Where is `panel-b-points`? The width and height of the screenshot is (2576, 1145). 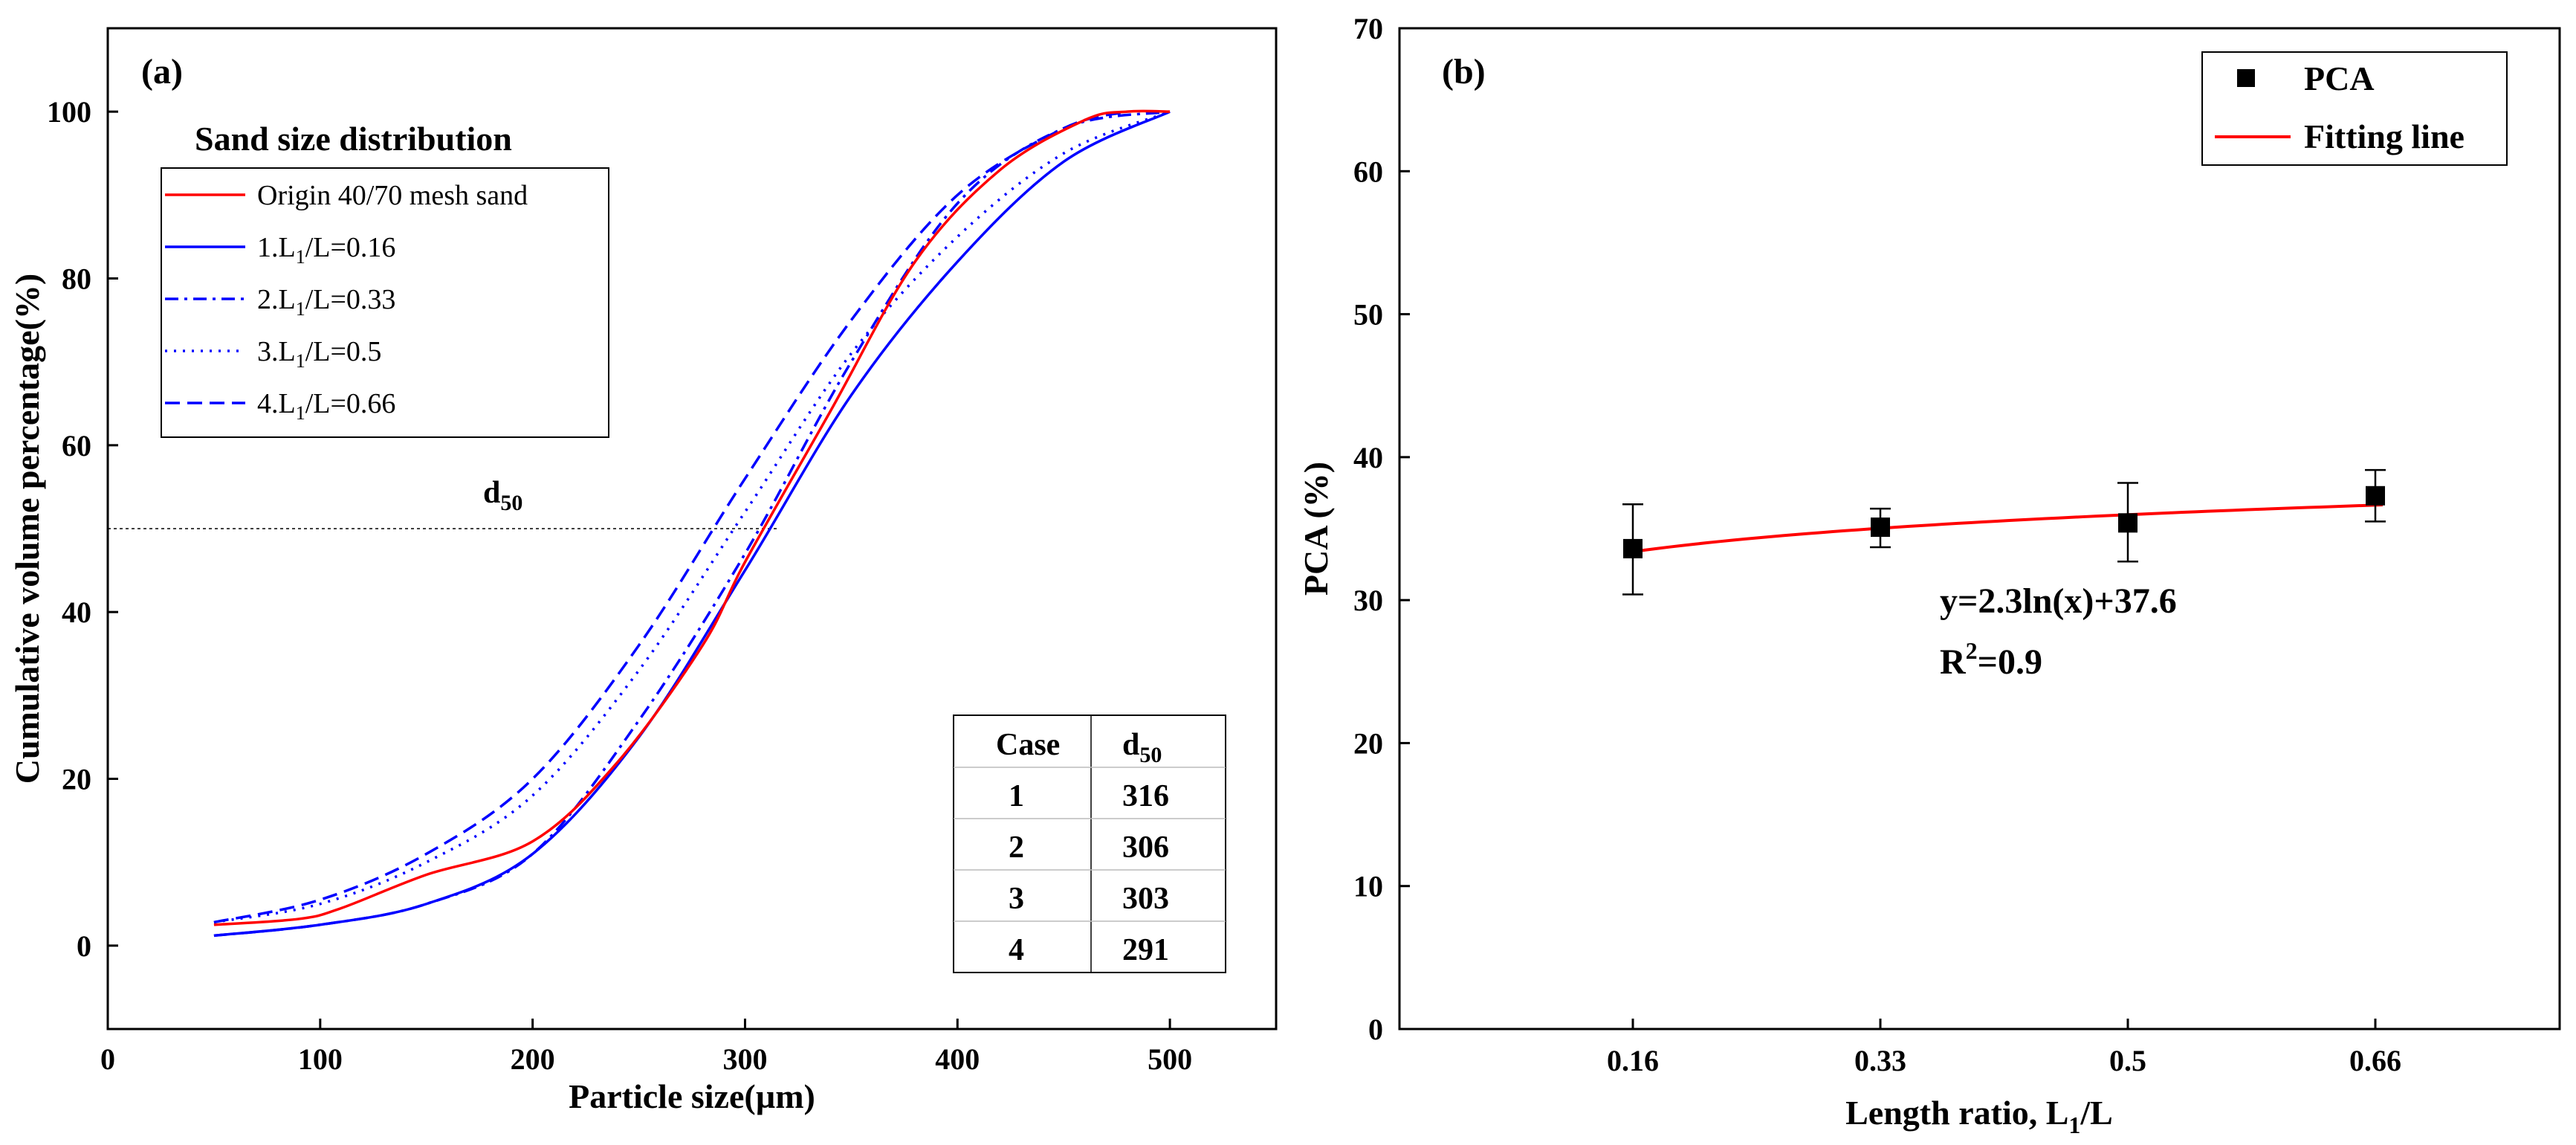
panel-b-points is located at coordinates (2004, 532).